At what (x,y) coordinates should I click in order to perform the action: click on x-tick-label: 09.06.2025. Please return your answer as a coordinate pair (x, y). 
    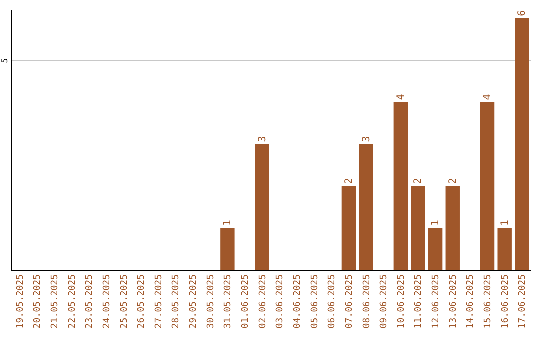
    Looking at the image, I should click on (385, 301).